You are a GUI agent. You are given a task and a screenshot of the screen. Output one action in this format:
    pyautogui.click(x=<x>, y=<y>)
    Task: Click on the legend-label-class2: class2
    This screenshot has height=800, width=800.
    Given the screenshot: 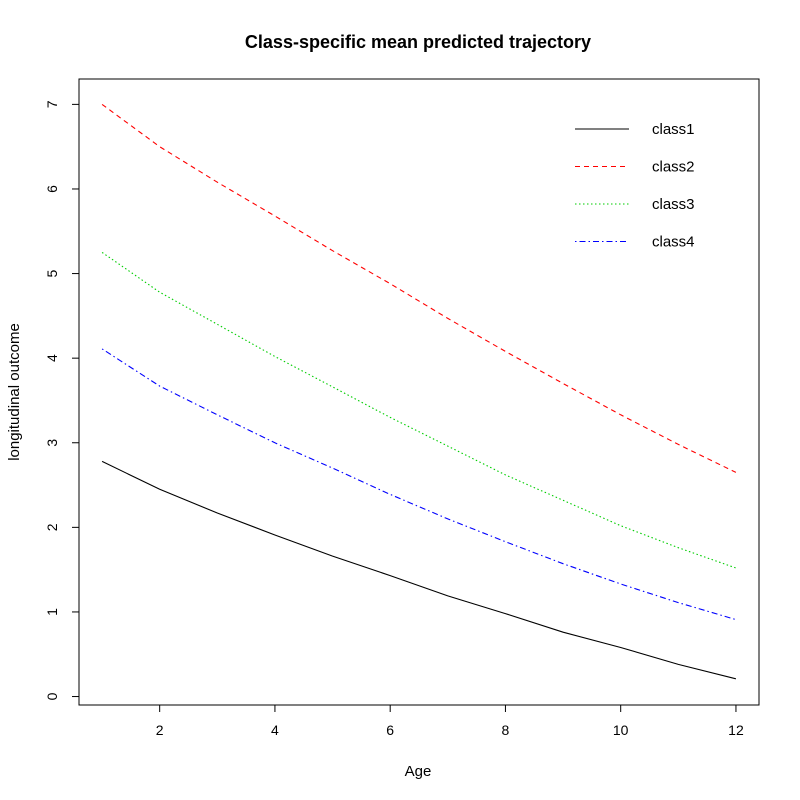 What is the action you would take?
    pyautogui.click(x=673, y=167)
    